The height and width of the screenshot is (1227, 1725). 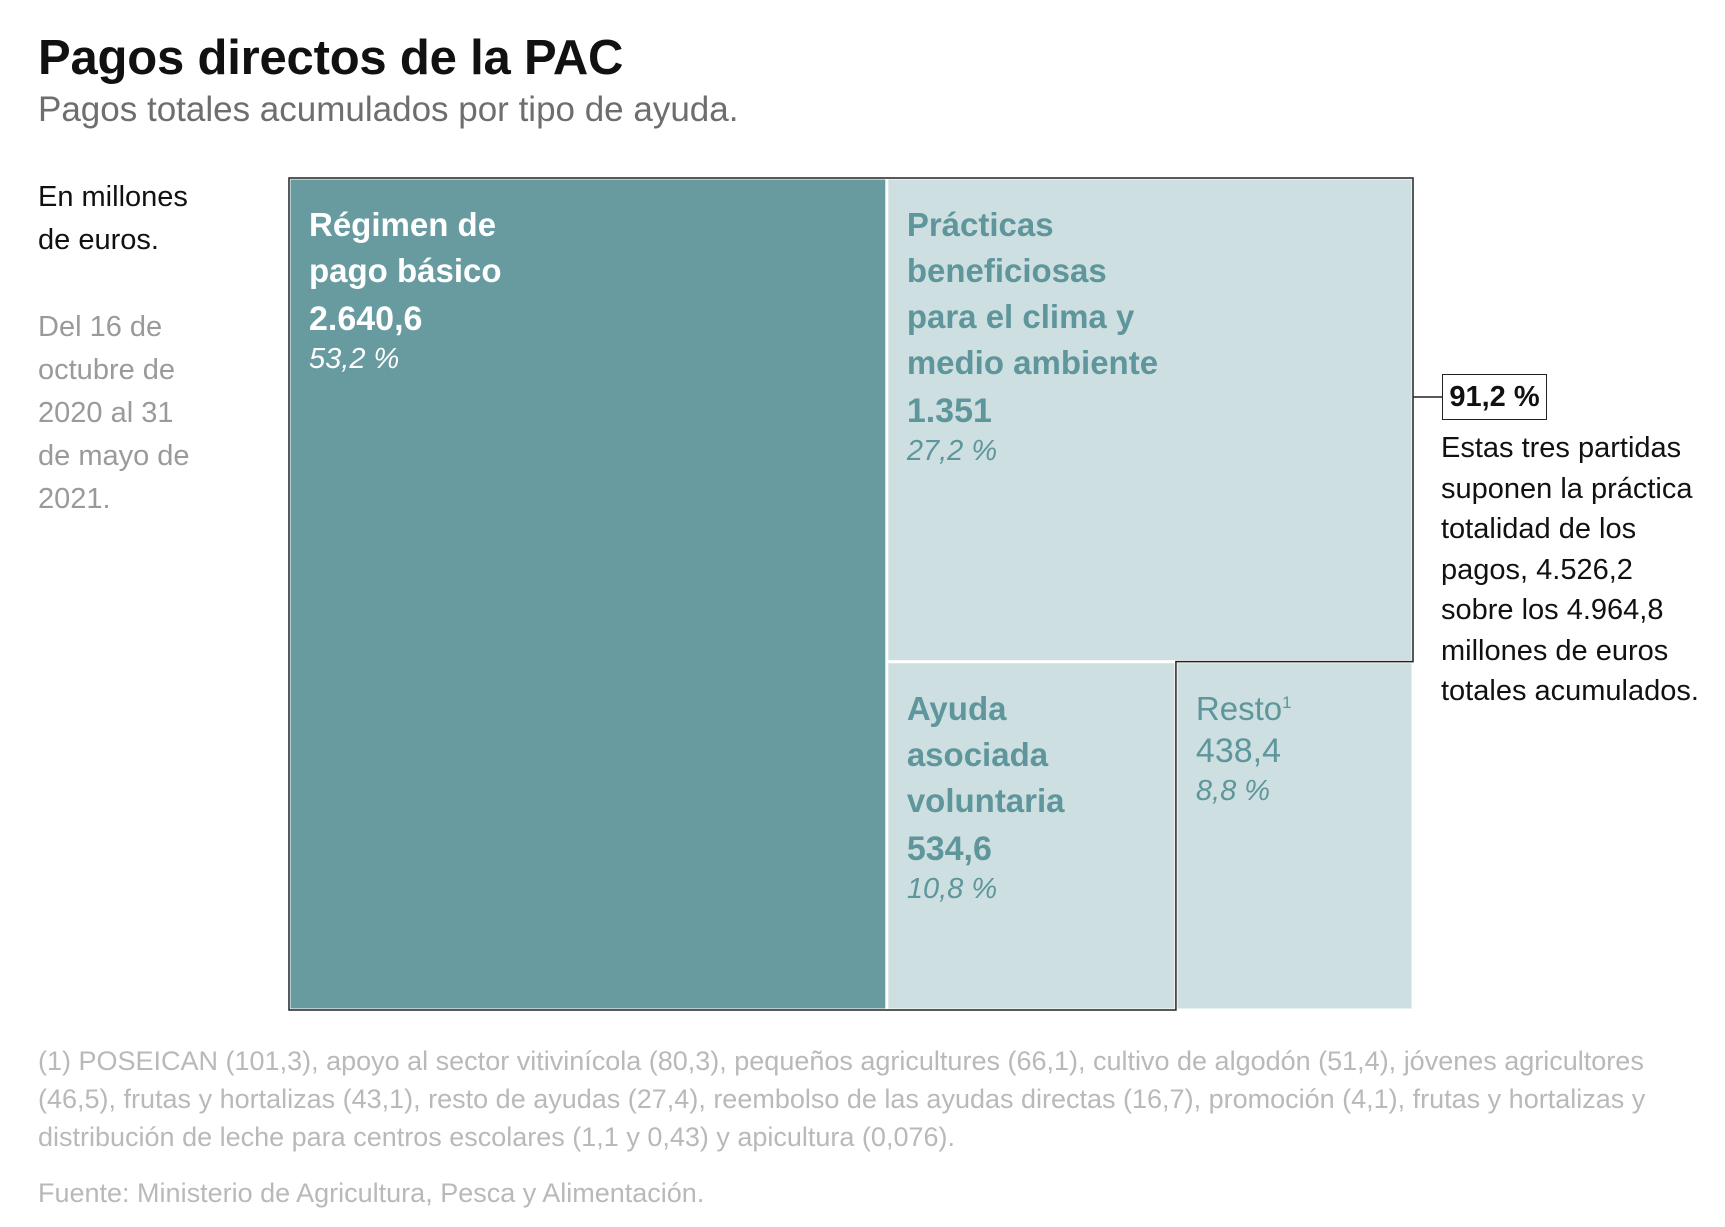 I want to click on tile-value: 534,6, so click(x=949, y=848).